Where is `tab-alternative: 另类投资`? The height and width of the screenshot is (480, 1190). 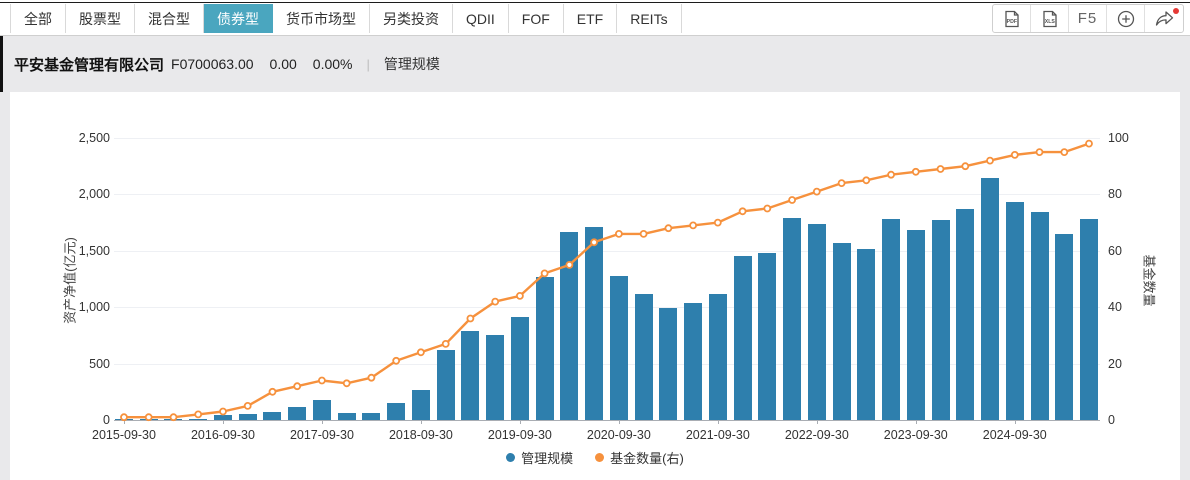 tab-alternative: 另类投资 is located at coordinates (411, 18).